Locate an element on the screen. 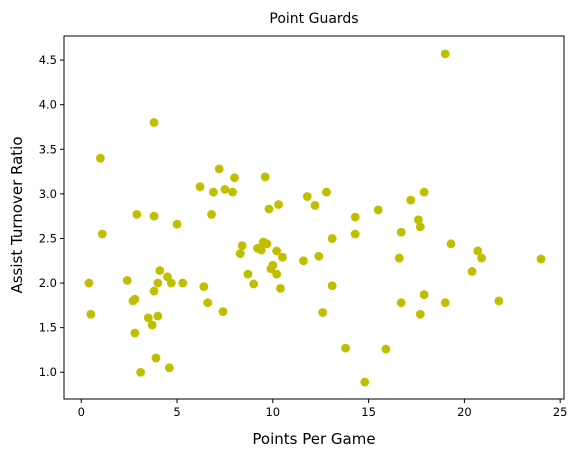 This screenshot has width=576, height=459. x-tick-label: 0 is located at coordinates (81, 412).